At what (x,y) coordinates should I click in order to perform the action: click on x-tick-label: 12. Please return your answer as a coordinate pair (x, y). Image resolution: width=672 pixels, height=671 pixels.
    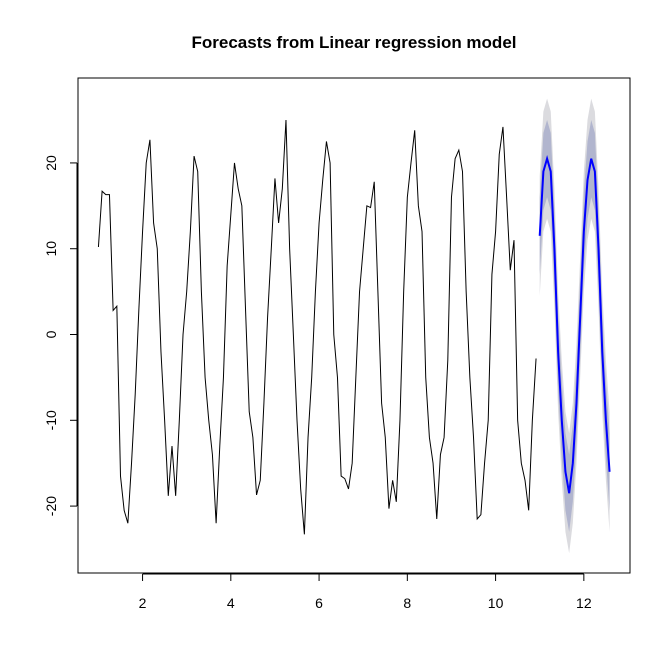
    Looking at the image, I should click on (584, 603).